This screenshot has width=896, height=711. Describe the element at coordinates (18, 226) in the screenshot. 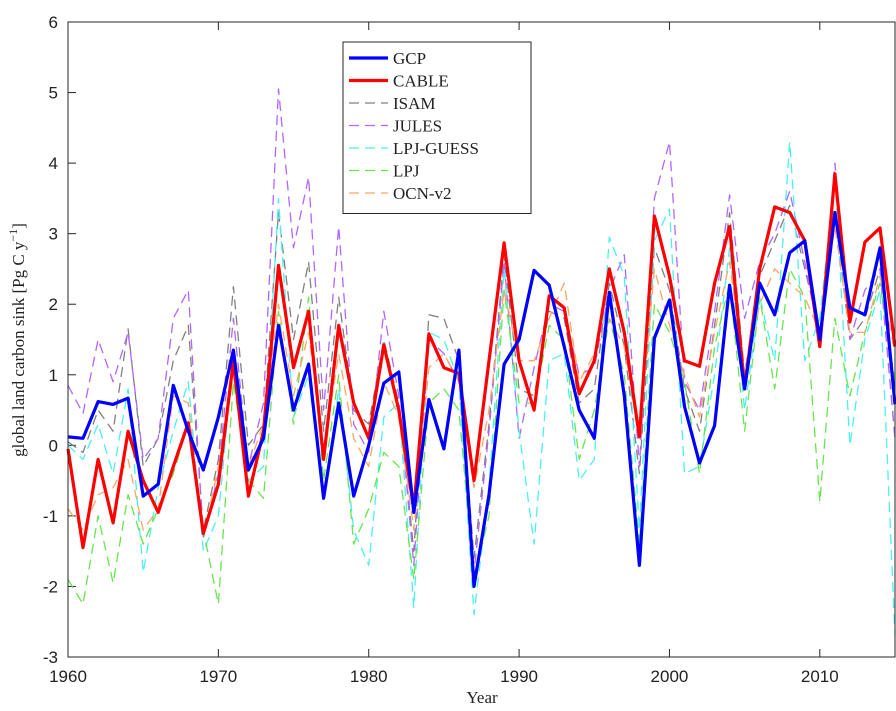

I see `y-axis-label-end: ]` at that location.